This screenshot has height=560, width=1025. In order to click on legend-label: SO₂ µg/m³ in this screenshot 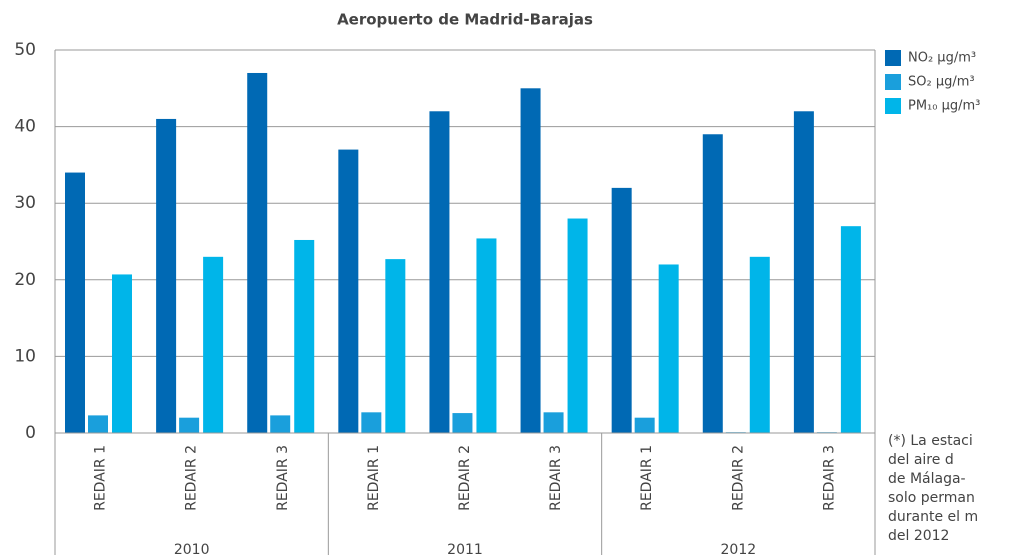, I will do `click(941, 82)`.